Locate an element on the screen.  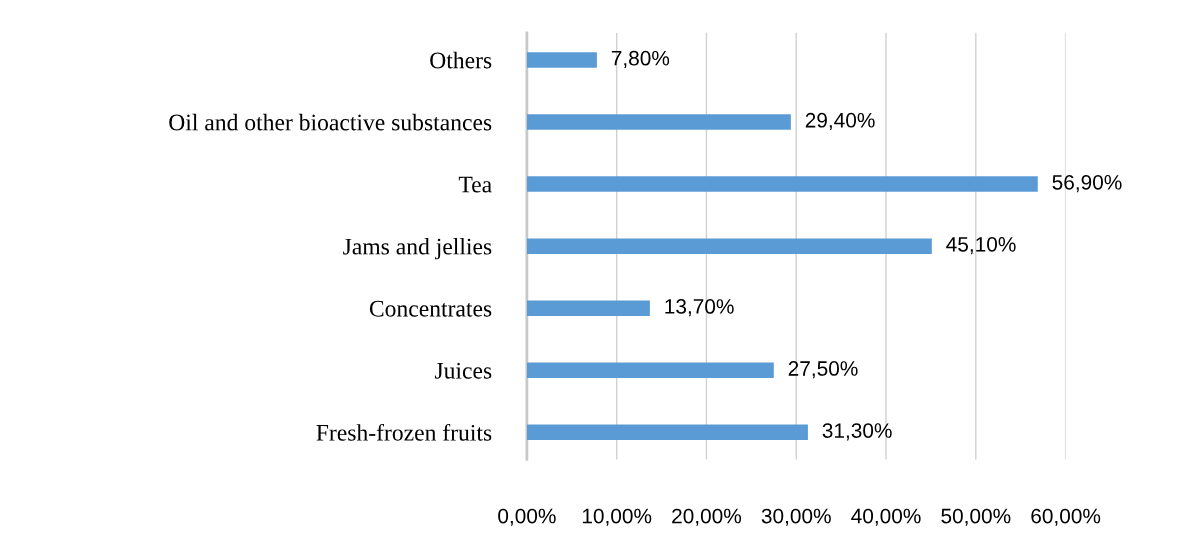
data-label: 45,10% is located at coordinates (981, 245).